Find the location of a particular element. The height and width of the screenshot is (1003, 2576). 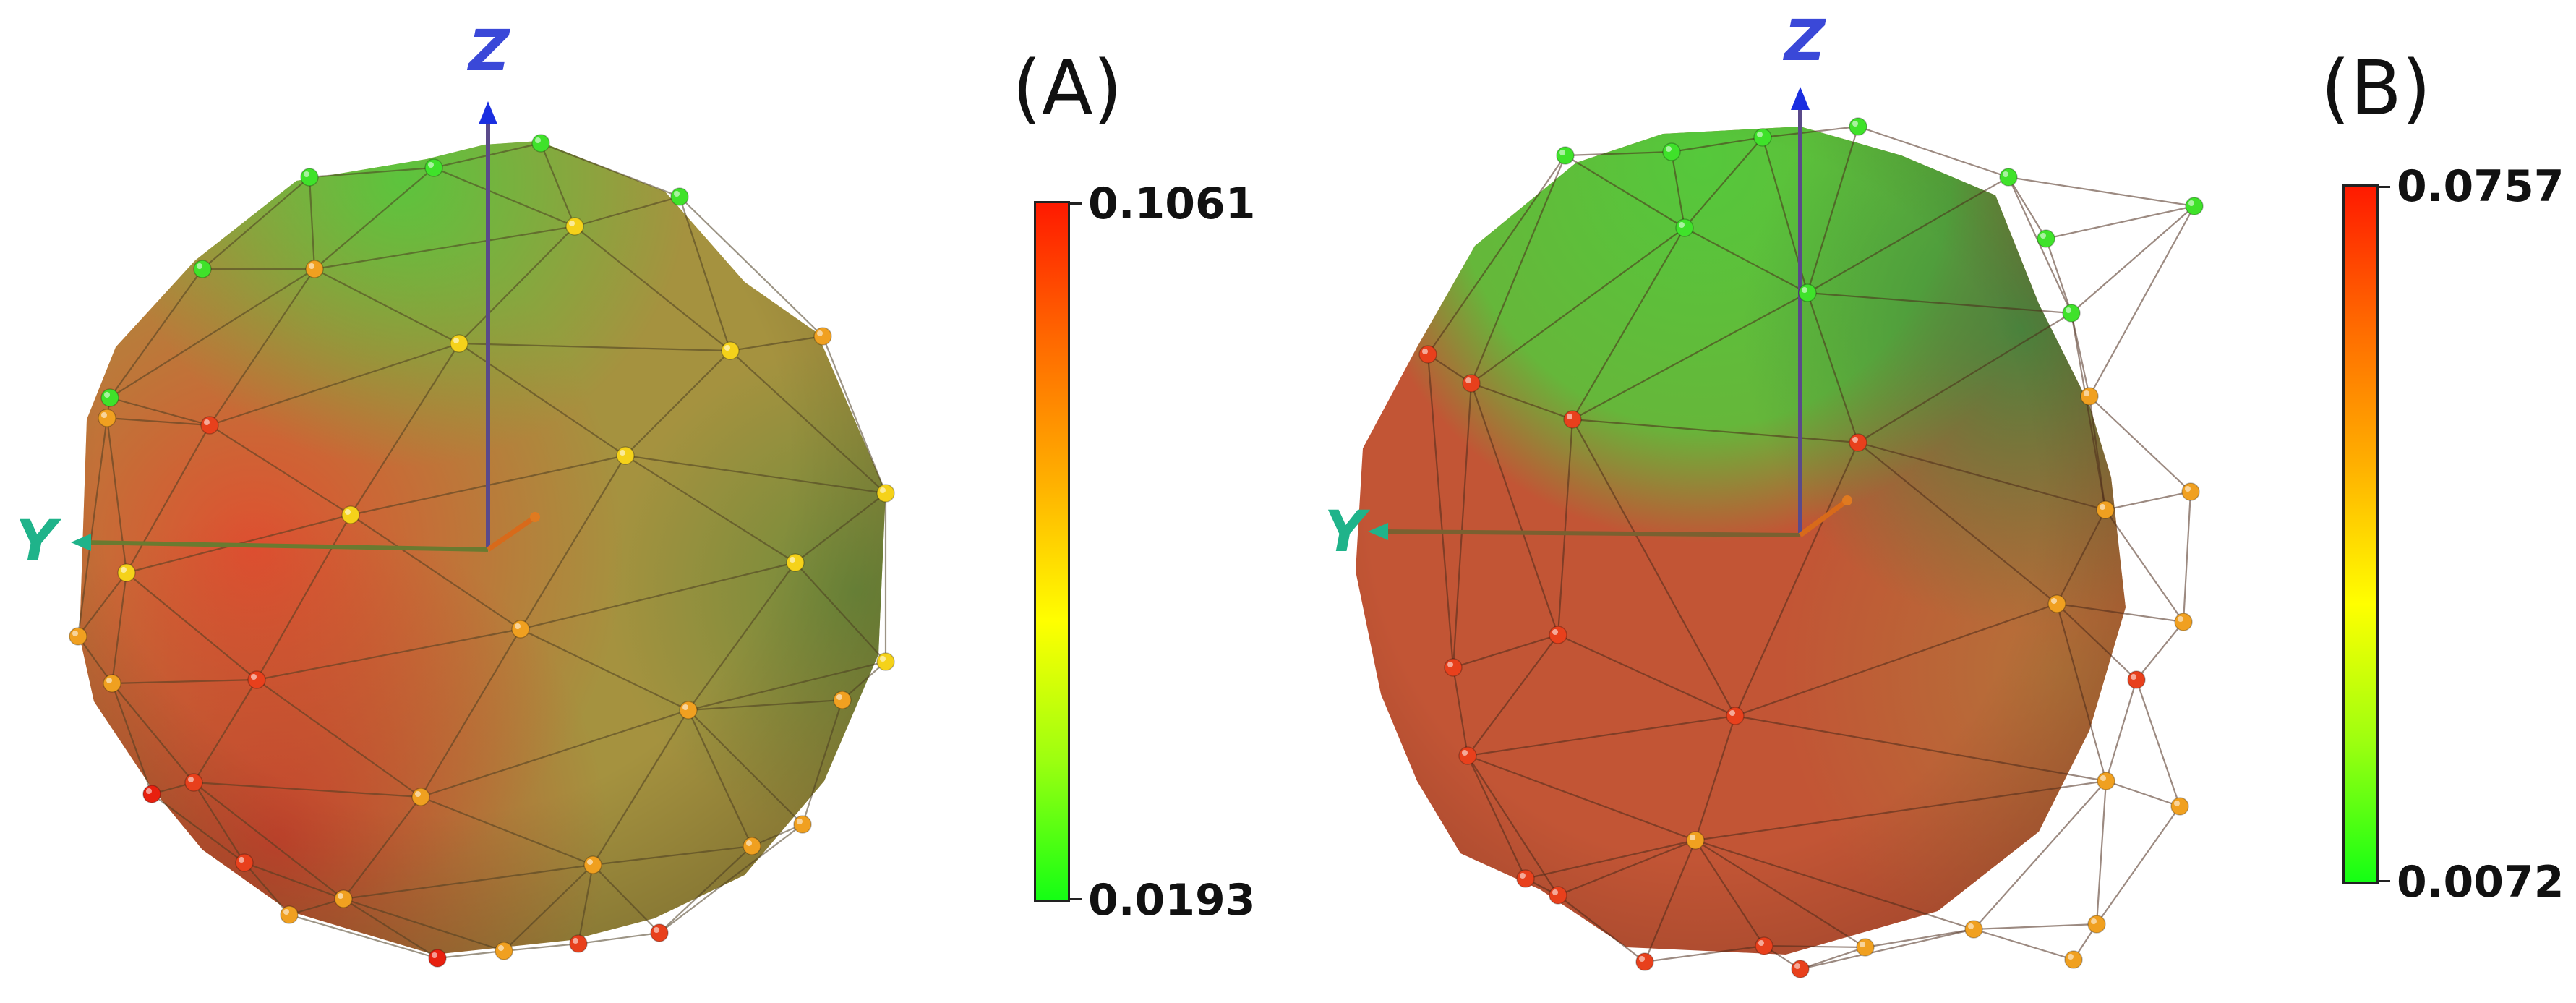

y-axis-arrow-icon is located at coordinates (1378, 531).